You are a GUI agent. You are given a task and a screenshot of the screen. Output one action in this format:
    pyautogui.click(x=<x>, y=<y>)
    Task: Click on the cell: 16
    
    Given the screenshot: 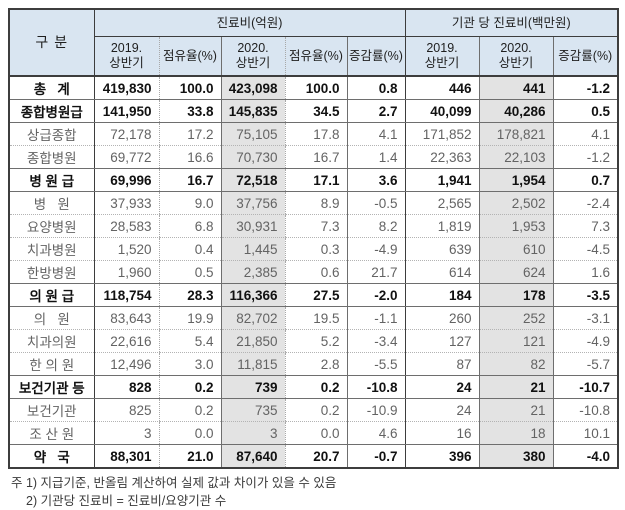 What is the action you would take?
    pyautogui.click(x=442, y=433)
    